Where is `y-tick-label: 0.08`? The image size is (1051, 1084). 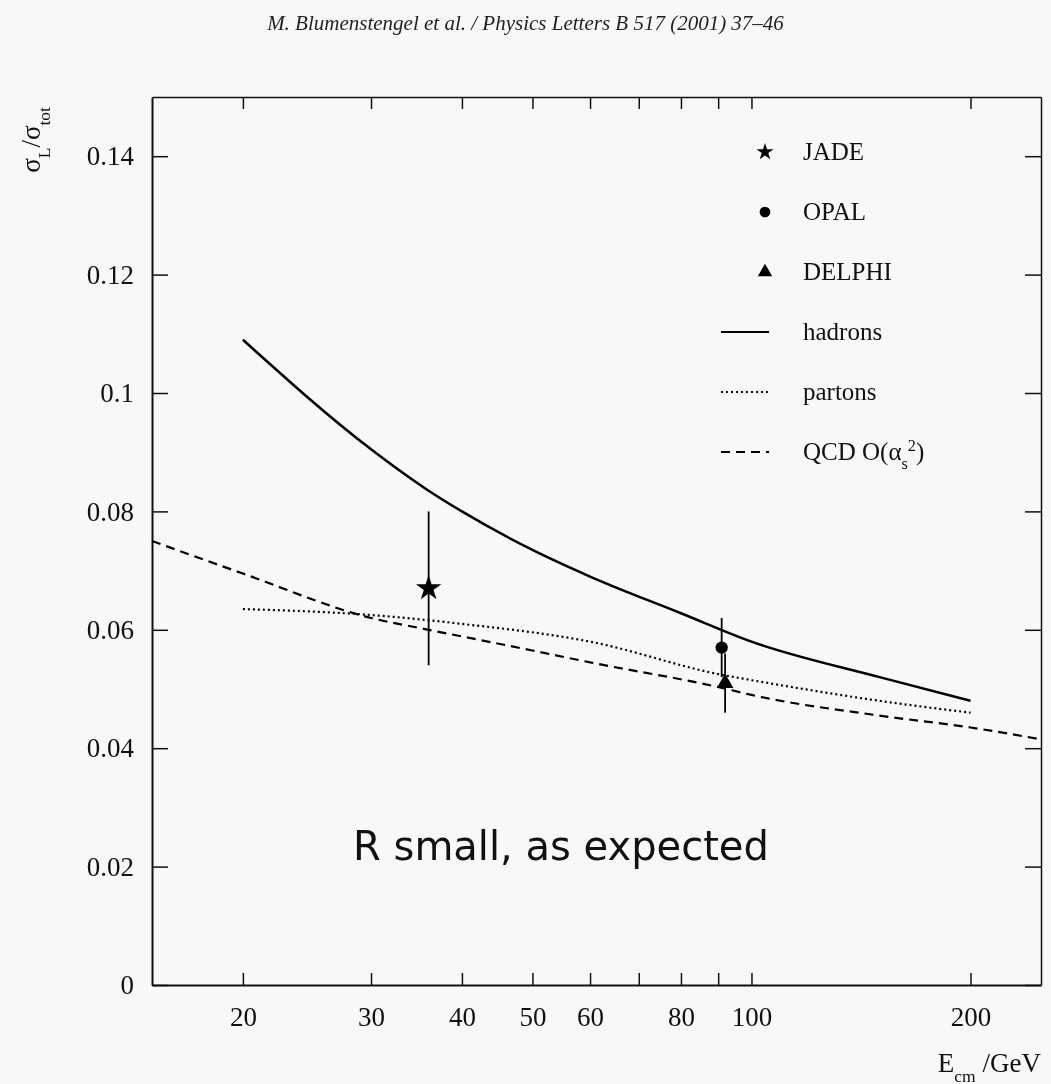
y-tick-label: 0.08 is located at coordinates (110, 511).